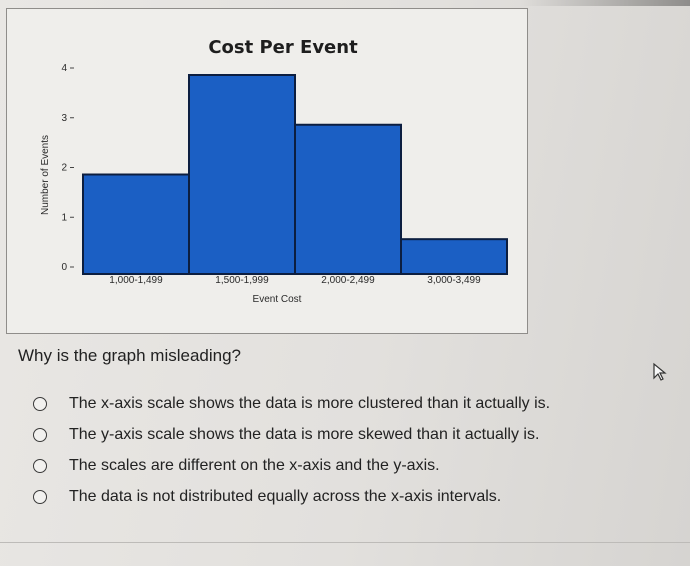 This screenshot has height=566, width=690. I want to click on x-tick-label: 2,000-2,499, so click(348, 280).